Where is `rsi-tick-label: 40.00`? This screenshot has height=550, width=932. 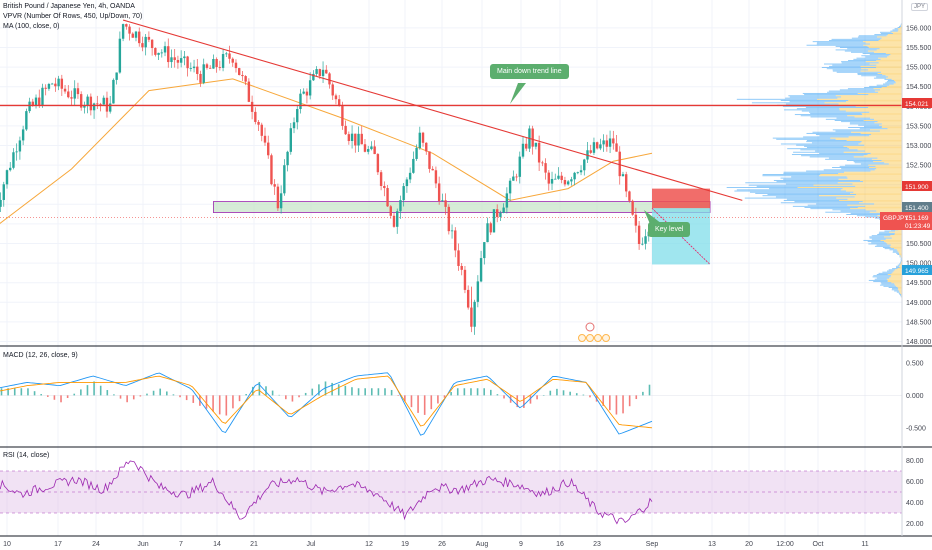 rsi-tick-label: 40.00 is located at coordinates (915, 503).